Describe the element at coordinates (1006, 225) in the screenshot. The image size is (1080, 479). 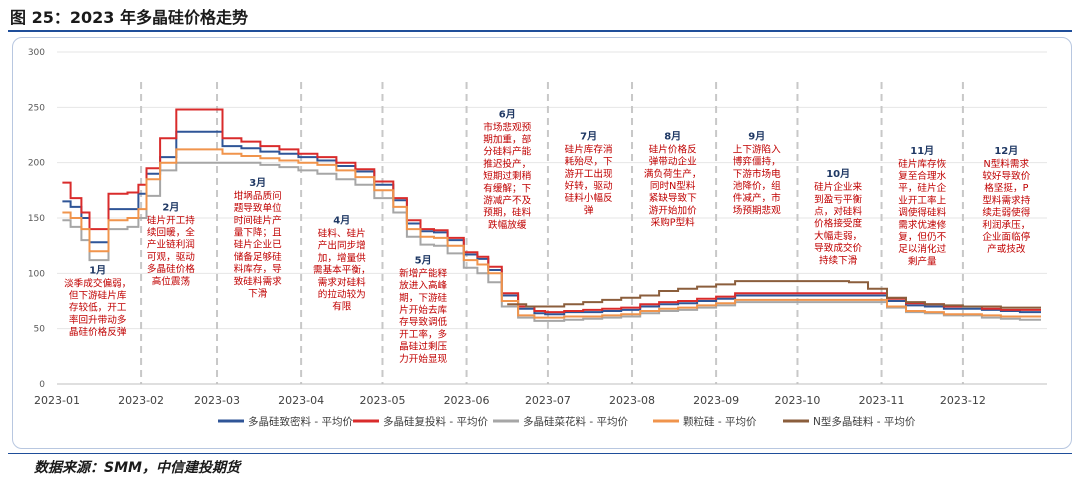
I see `annotation-line: 利润承压，` at that location.